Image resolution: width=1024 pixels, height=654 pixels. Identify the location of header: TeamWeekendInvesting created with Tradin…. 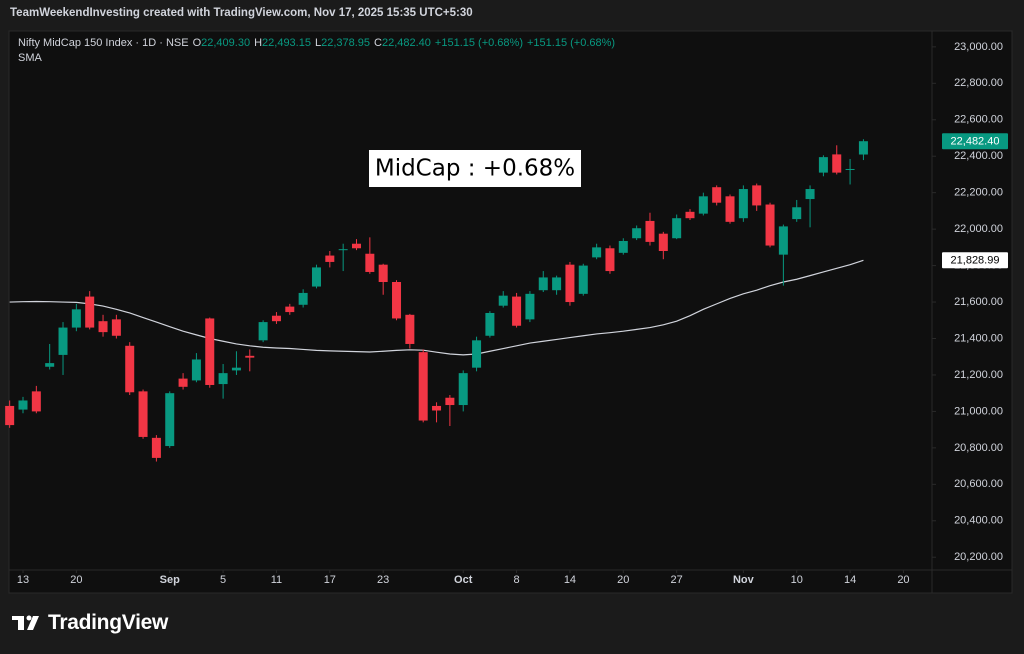
(241, 13).